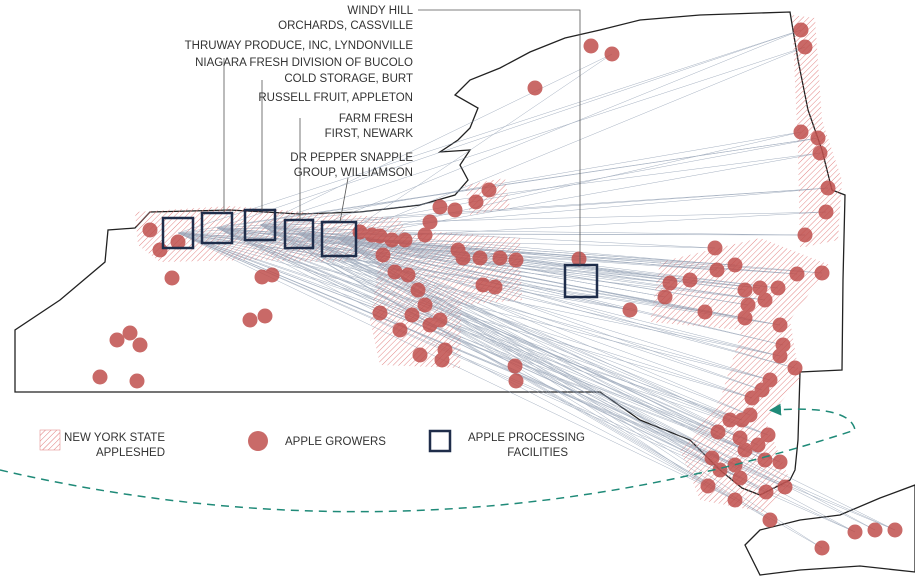 The height and width of the screenshot is (582, 915). What do you see at coordinates (526, 438) in the screenshot?
I see `legend-label: APPLE PROCESSING` at bounding box center [526, 438].